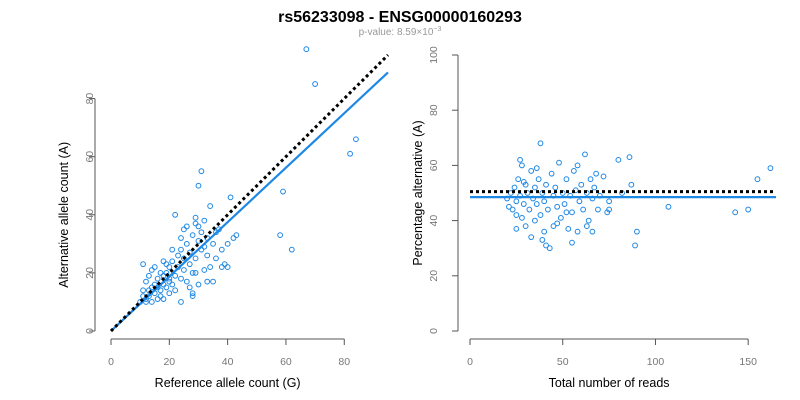 The height and width of the screenshot is (400, 800). What do you see at coordinates (169, 362) in the screenshot?
I see `x-tick-label: 20` at bounding box center [169, 362].